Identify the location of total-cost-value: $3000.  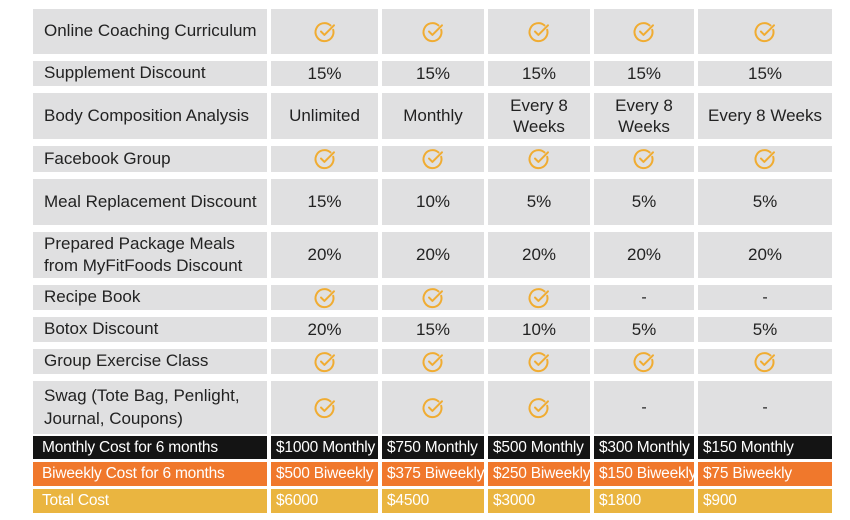
(539, 501).